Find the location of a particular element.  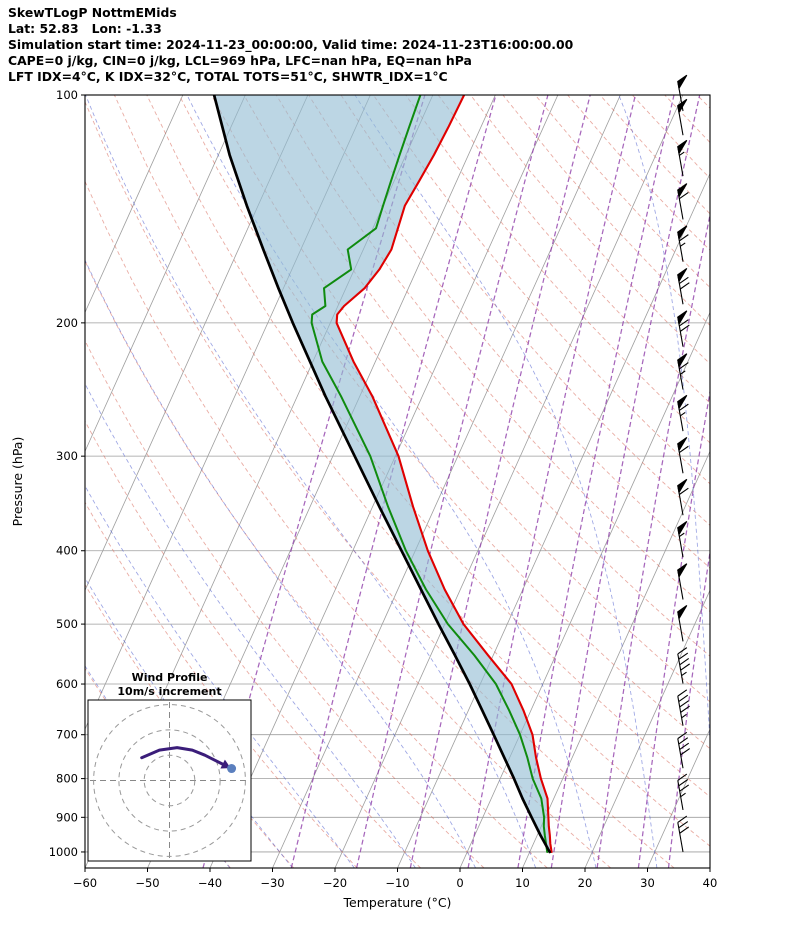

temperature-tick-label: −20 is located at coordinates (335, 883).